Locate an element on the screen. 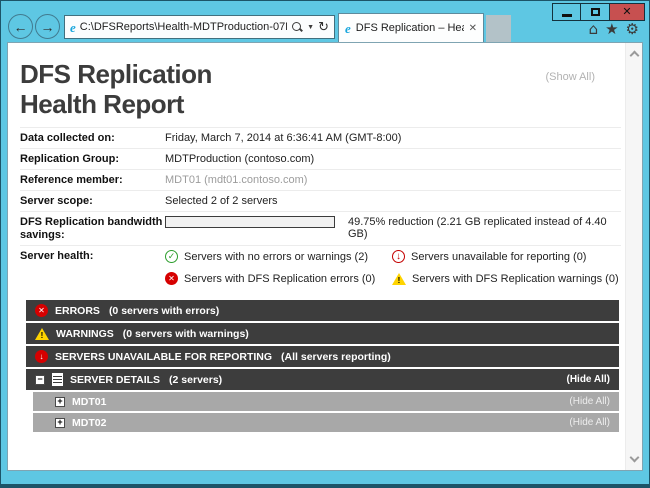 The height and width of the screenshot is (488, 650). favorites-star-icon: ★ is located at coordinates (612, 29).